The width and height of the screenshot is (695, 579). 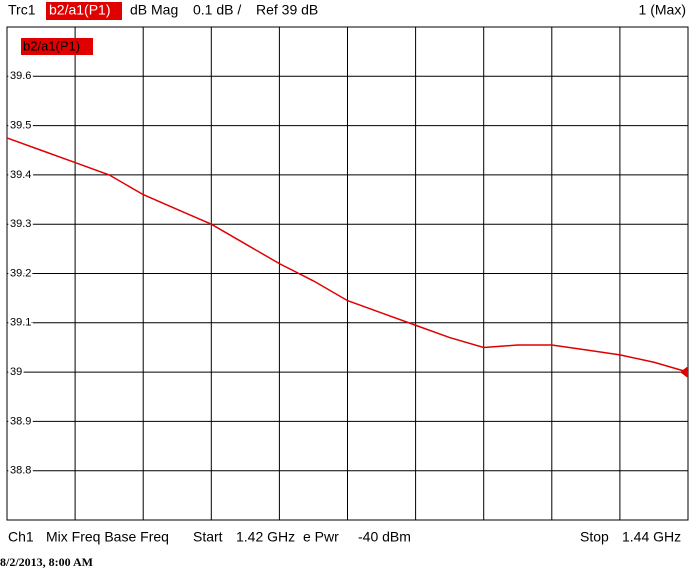 I want to click on power: -40 dBm, so click(x=384, y=537).